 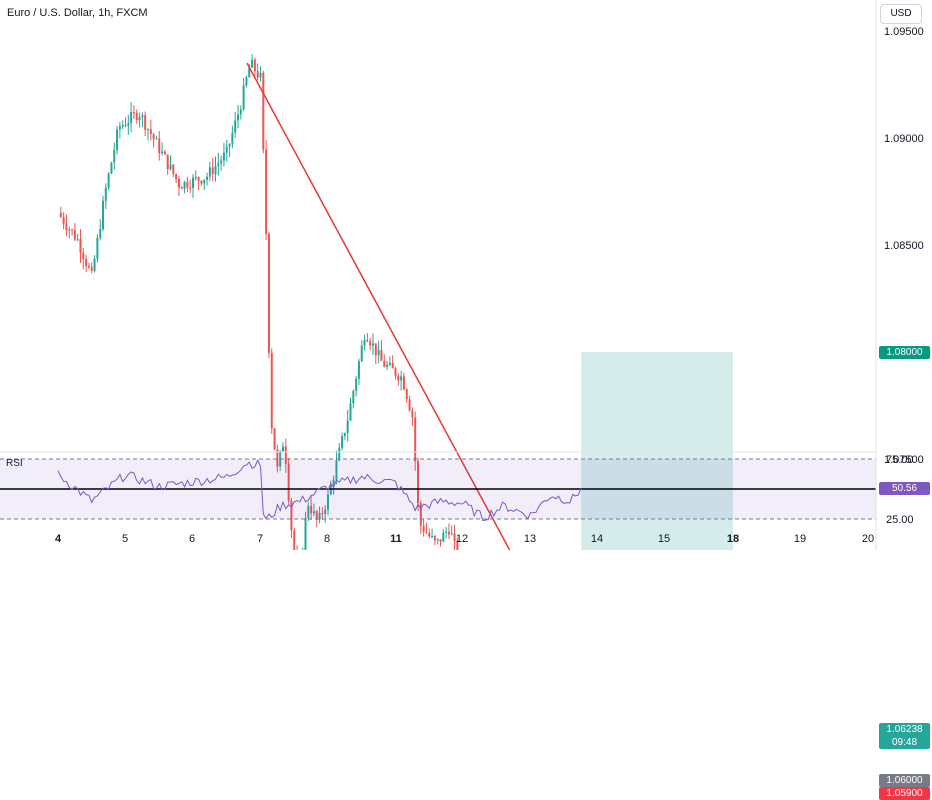 I want to click on y-tick-label: 1.08500, so click(x=904, y=246).